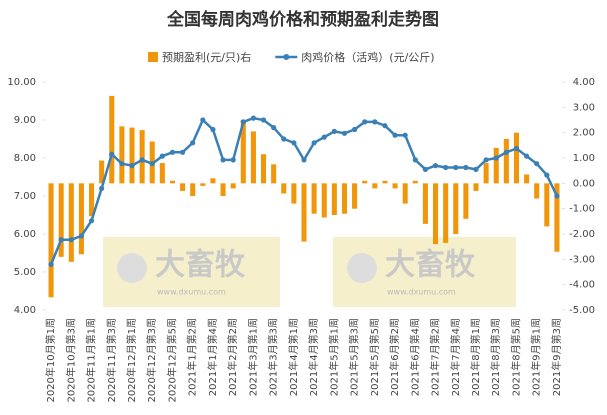 This screenshot has width=607, height=415. What do you see at coordinates (232, 357) in the screenshot?
I see `x-tick-label: 2021年2月第2周` at bounding box center [232, 357].